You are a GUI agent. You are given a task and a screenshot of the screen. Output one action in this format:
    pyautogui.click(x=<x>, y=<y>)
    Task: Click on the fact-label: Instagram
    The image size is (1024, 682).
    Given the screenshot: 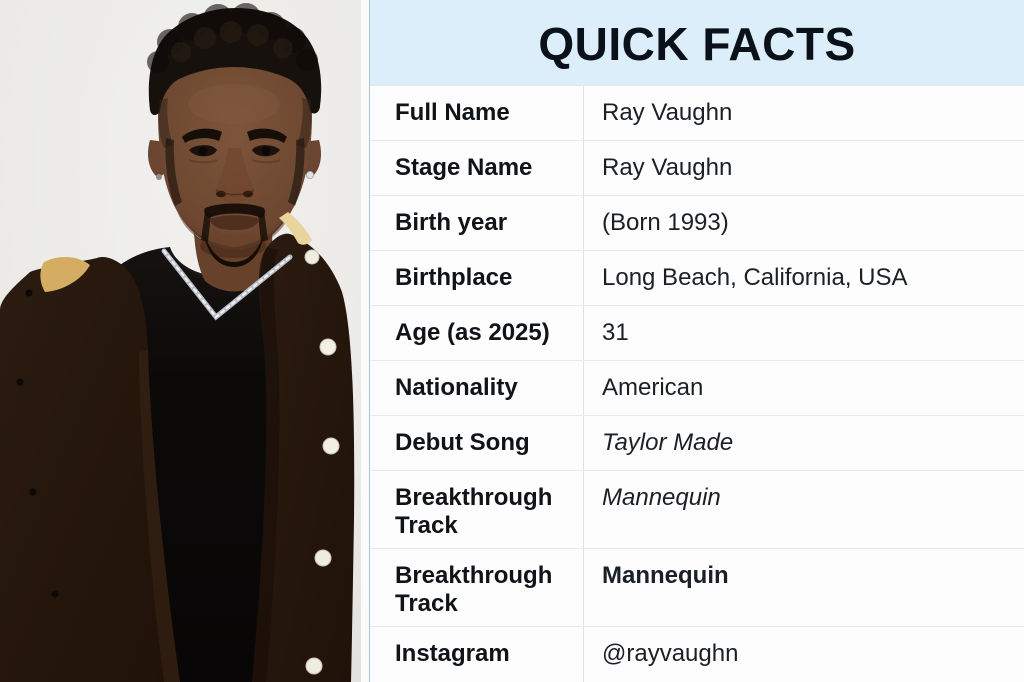 What is the action you would take?
    pyautogui.click(x=477, y=654)
    